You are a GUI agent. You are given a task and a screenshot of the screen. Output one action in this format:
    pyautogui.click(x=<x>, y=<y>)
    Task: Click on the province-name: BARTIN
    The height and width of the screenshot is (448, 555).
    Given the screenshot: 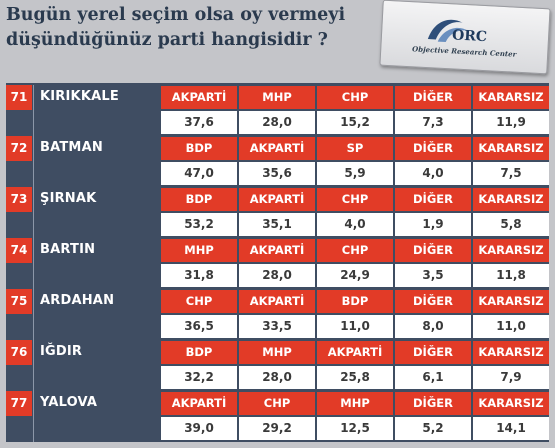 What is the action you would take?
    pyautogui.click(x=68, y=249)
    